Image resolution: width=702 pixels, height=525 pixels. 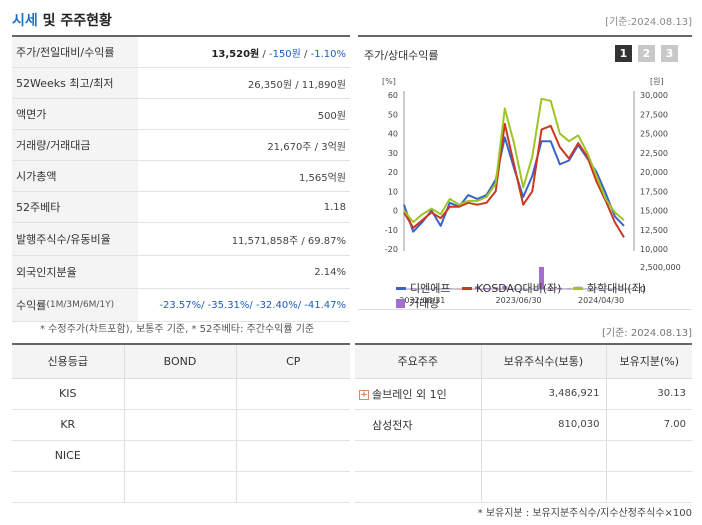 What do you see at coordinates (80, 305) in the screenshot?
I see `returns-periods: (1M/3M/6M/1Y)` at bounding box center [80, 305].